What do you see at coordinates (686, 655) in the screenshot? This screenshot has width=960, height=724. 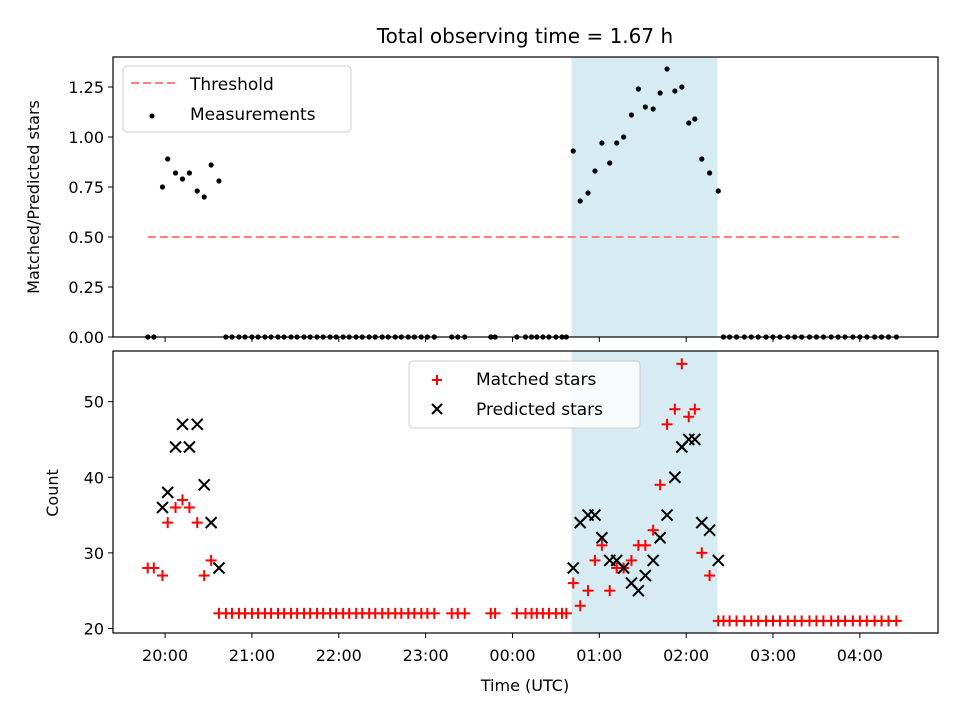 I see `x-tick-label: 02:00` at bounding box center [686, 655].